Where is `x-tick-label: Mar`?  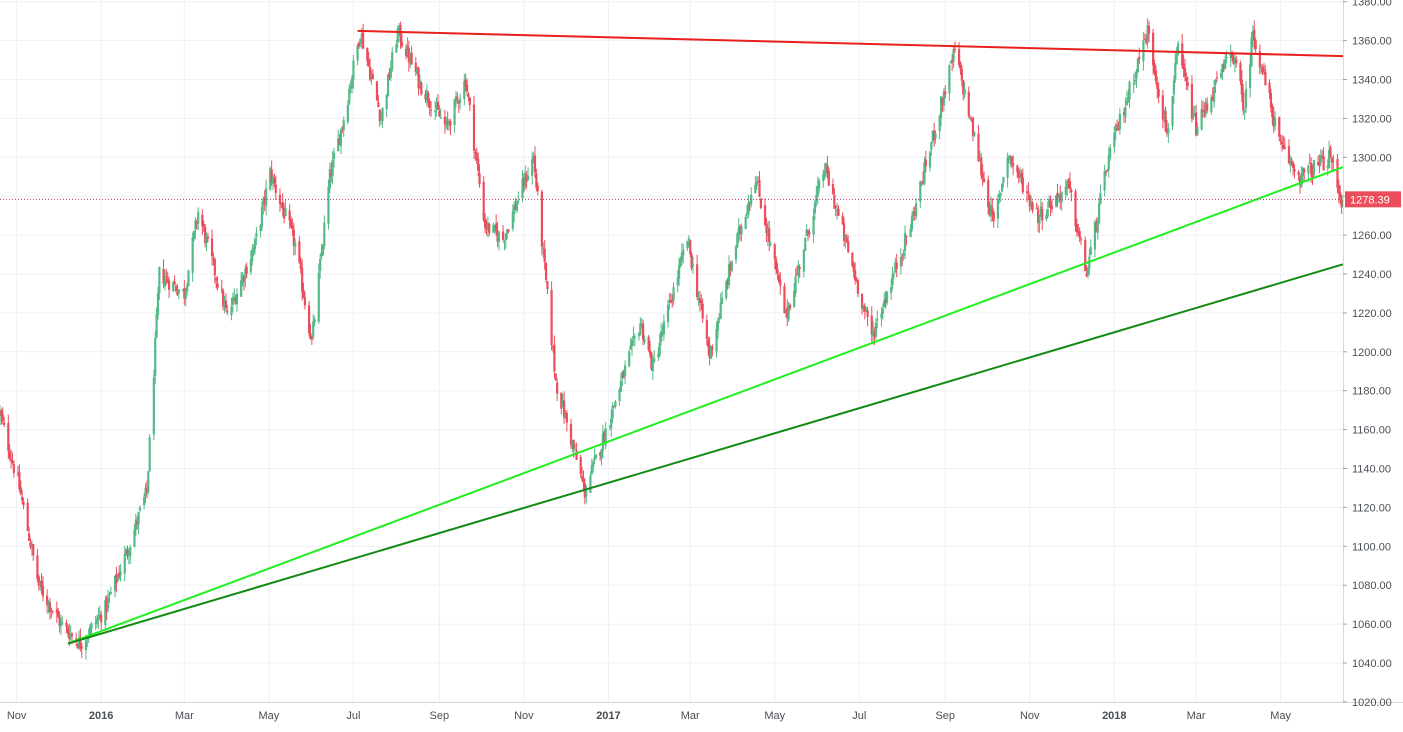 x-tick-label: Mar is located at coordinates (1196, 716).